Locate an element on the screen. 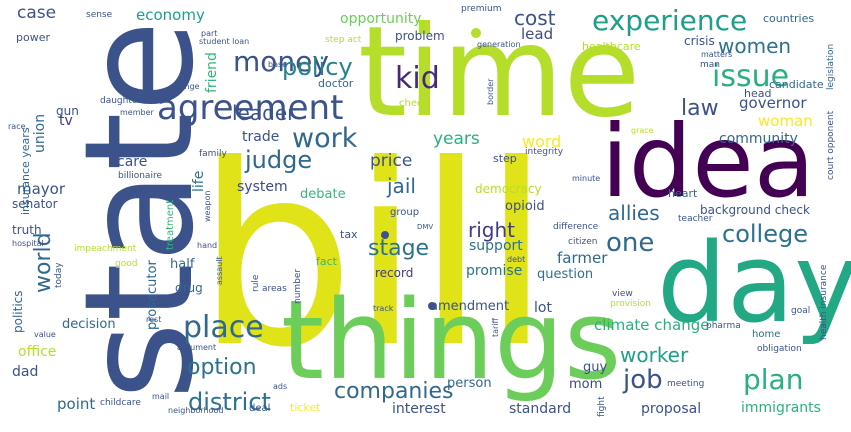  word-man: man is located at coordinates (710, 65).